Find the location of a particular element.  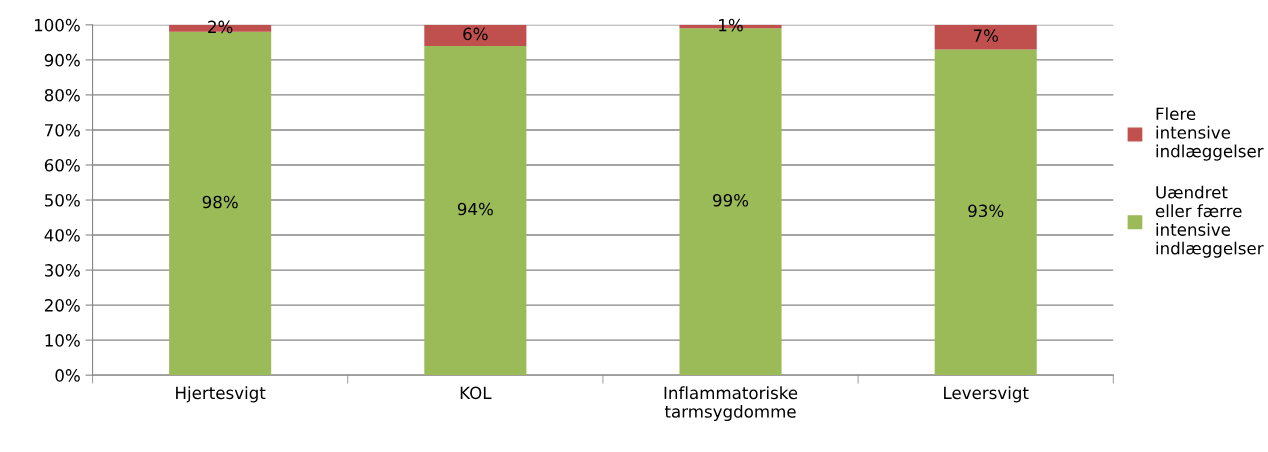

data-label: 6% is located at coordinates (475, 34).